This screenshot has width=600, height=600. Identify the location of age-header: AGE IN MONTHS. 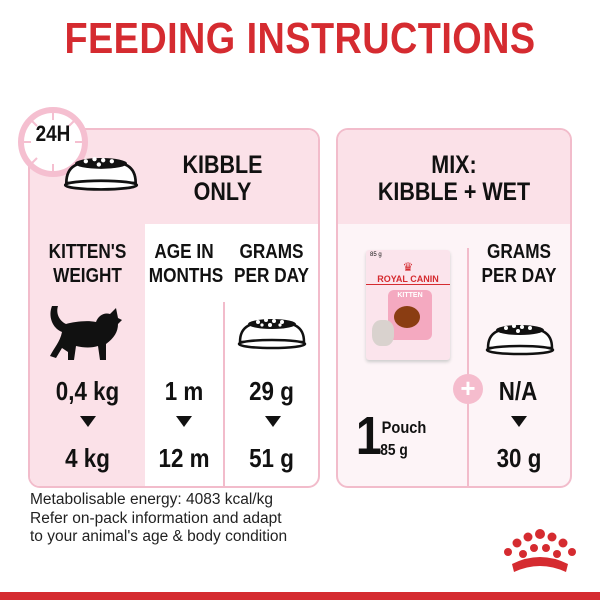
(186, 264).